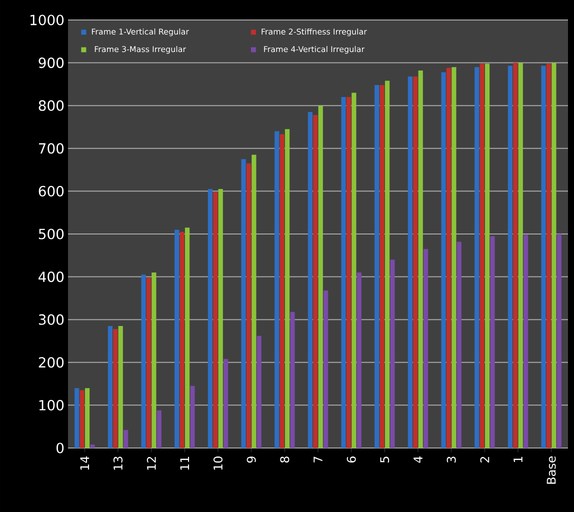  I want to click on x-tick-label: 4, so click(418, 459).